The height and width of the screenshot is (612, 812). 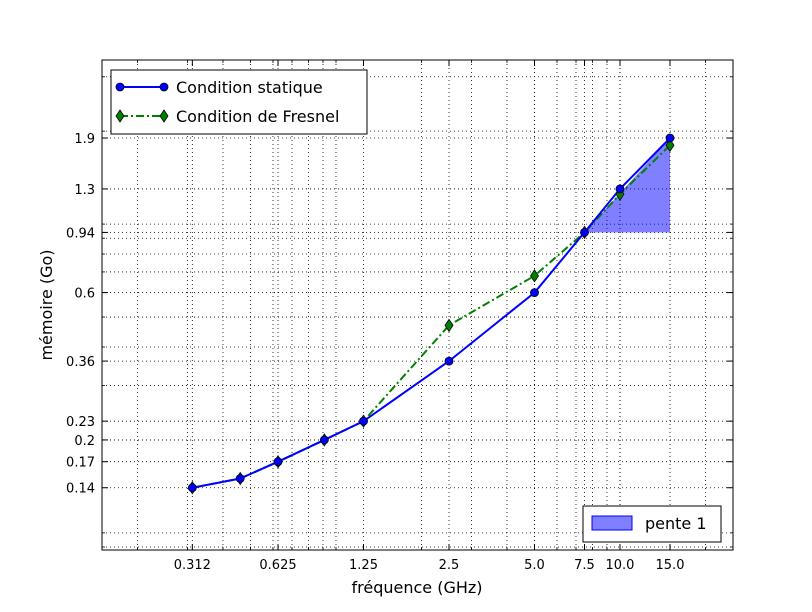 What do you see at coordinates (416, 587) in the screenshot?
I see `x-axis-label: fréquence (GHz)` at bounding box center [416, 587].